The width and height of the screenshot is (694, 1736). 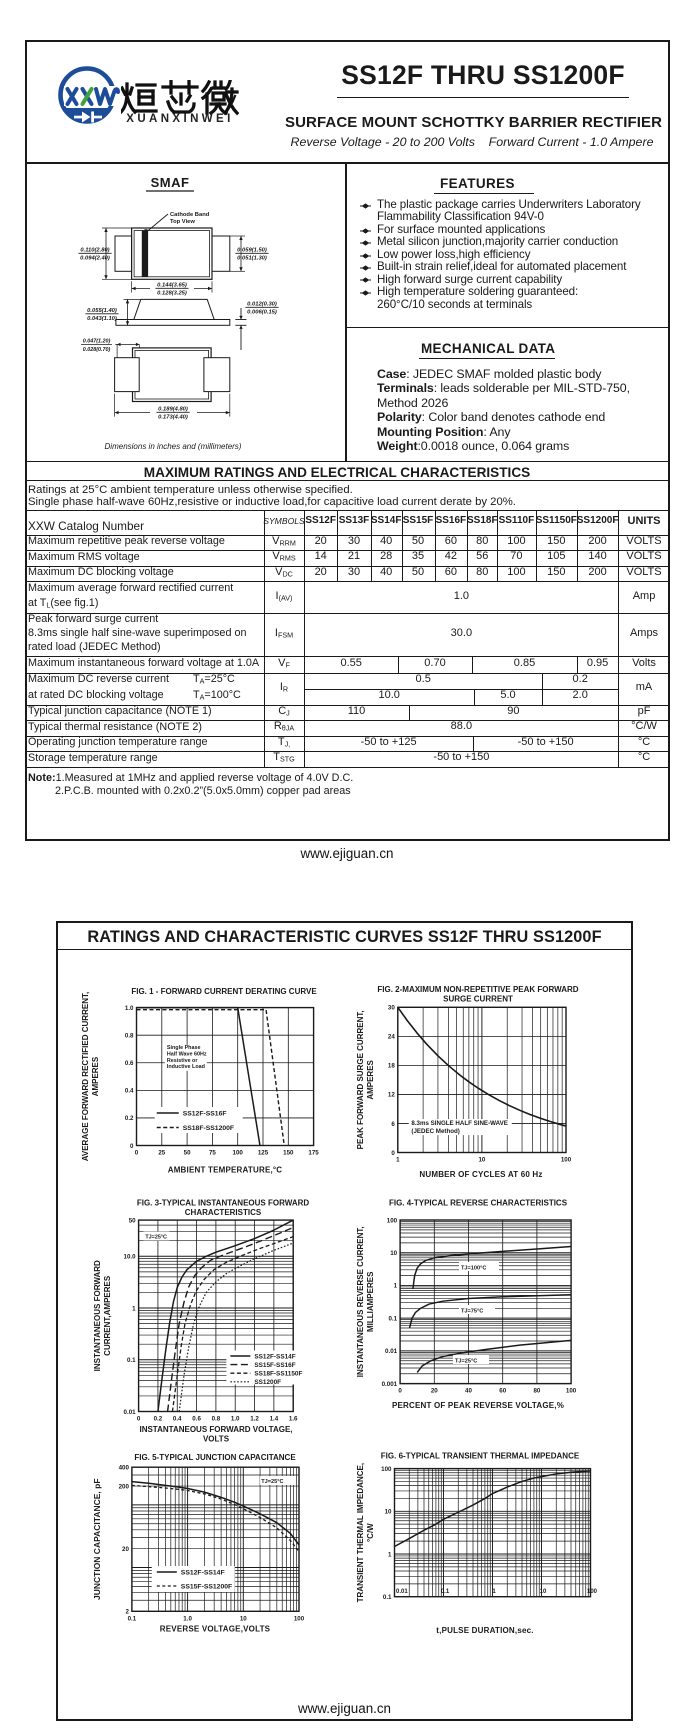 I want to click on svg-text: 0.051(1.30), so click(x=252, y=259).